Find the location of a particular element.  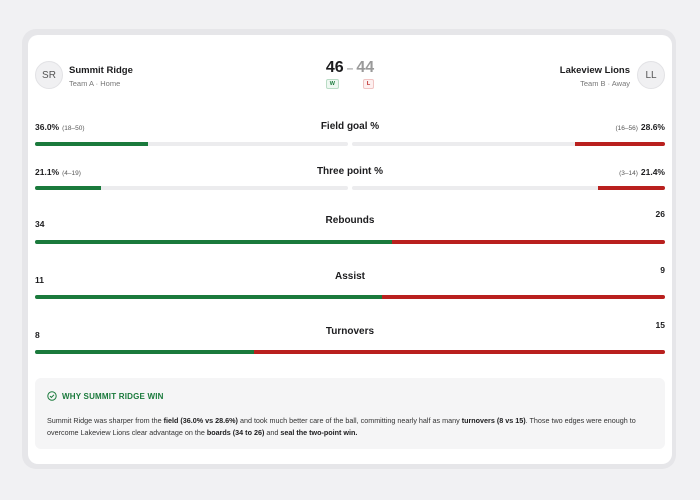

summary-segment: turnovers (8 vs 15) is located at coordinates (493, 420).